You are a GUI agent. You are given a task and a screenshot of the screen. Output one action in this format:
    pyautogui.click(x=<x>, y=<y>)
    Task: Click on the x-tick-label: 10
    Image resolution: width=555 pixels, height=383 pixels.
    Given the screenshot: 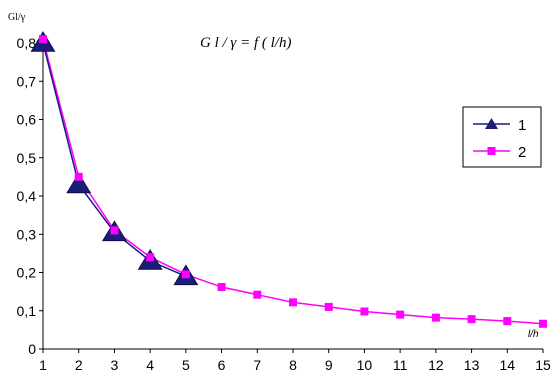 What is the action you would take?
    pyautogui.click(x=365, y=365)
    